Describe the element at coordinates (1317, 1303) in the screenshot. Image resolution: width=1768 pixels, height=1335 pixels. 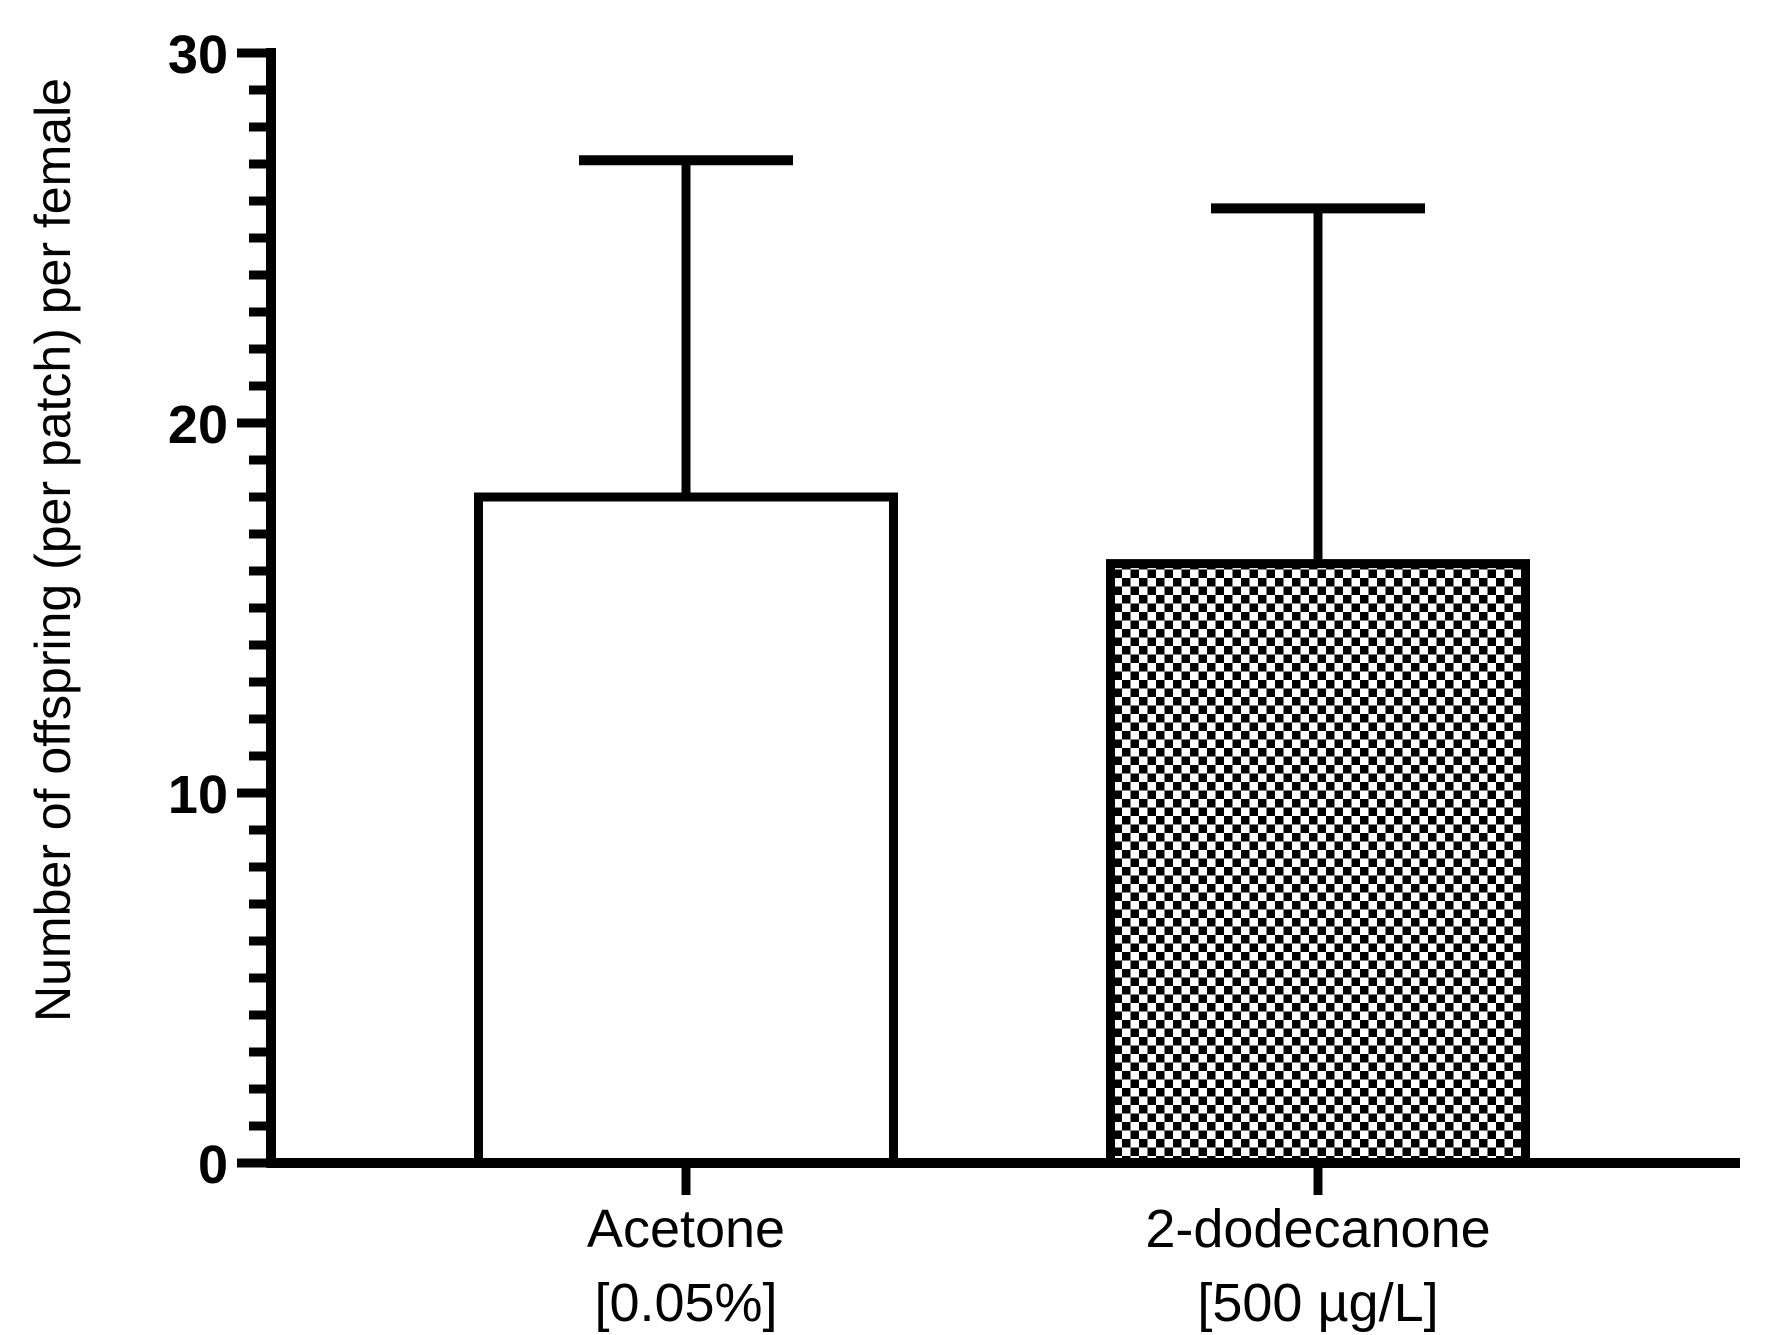
I see `category-label-line2-2: [500 µg/L]` at that location.